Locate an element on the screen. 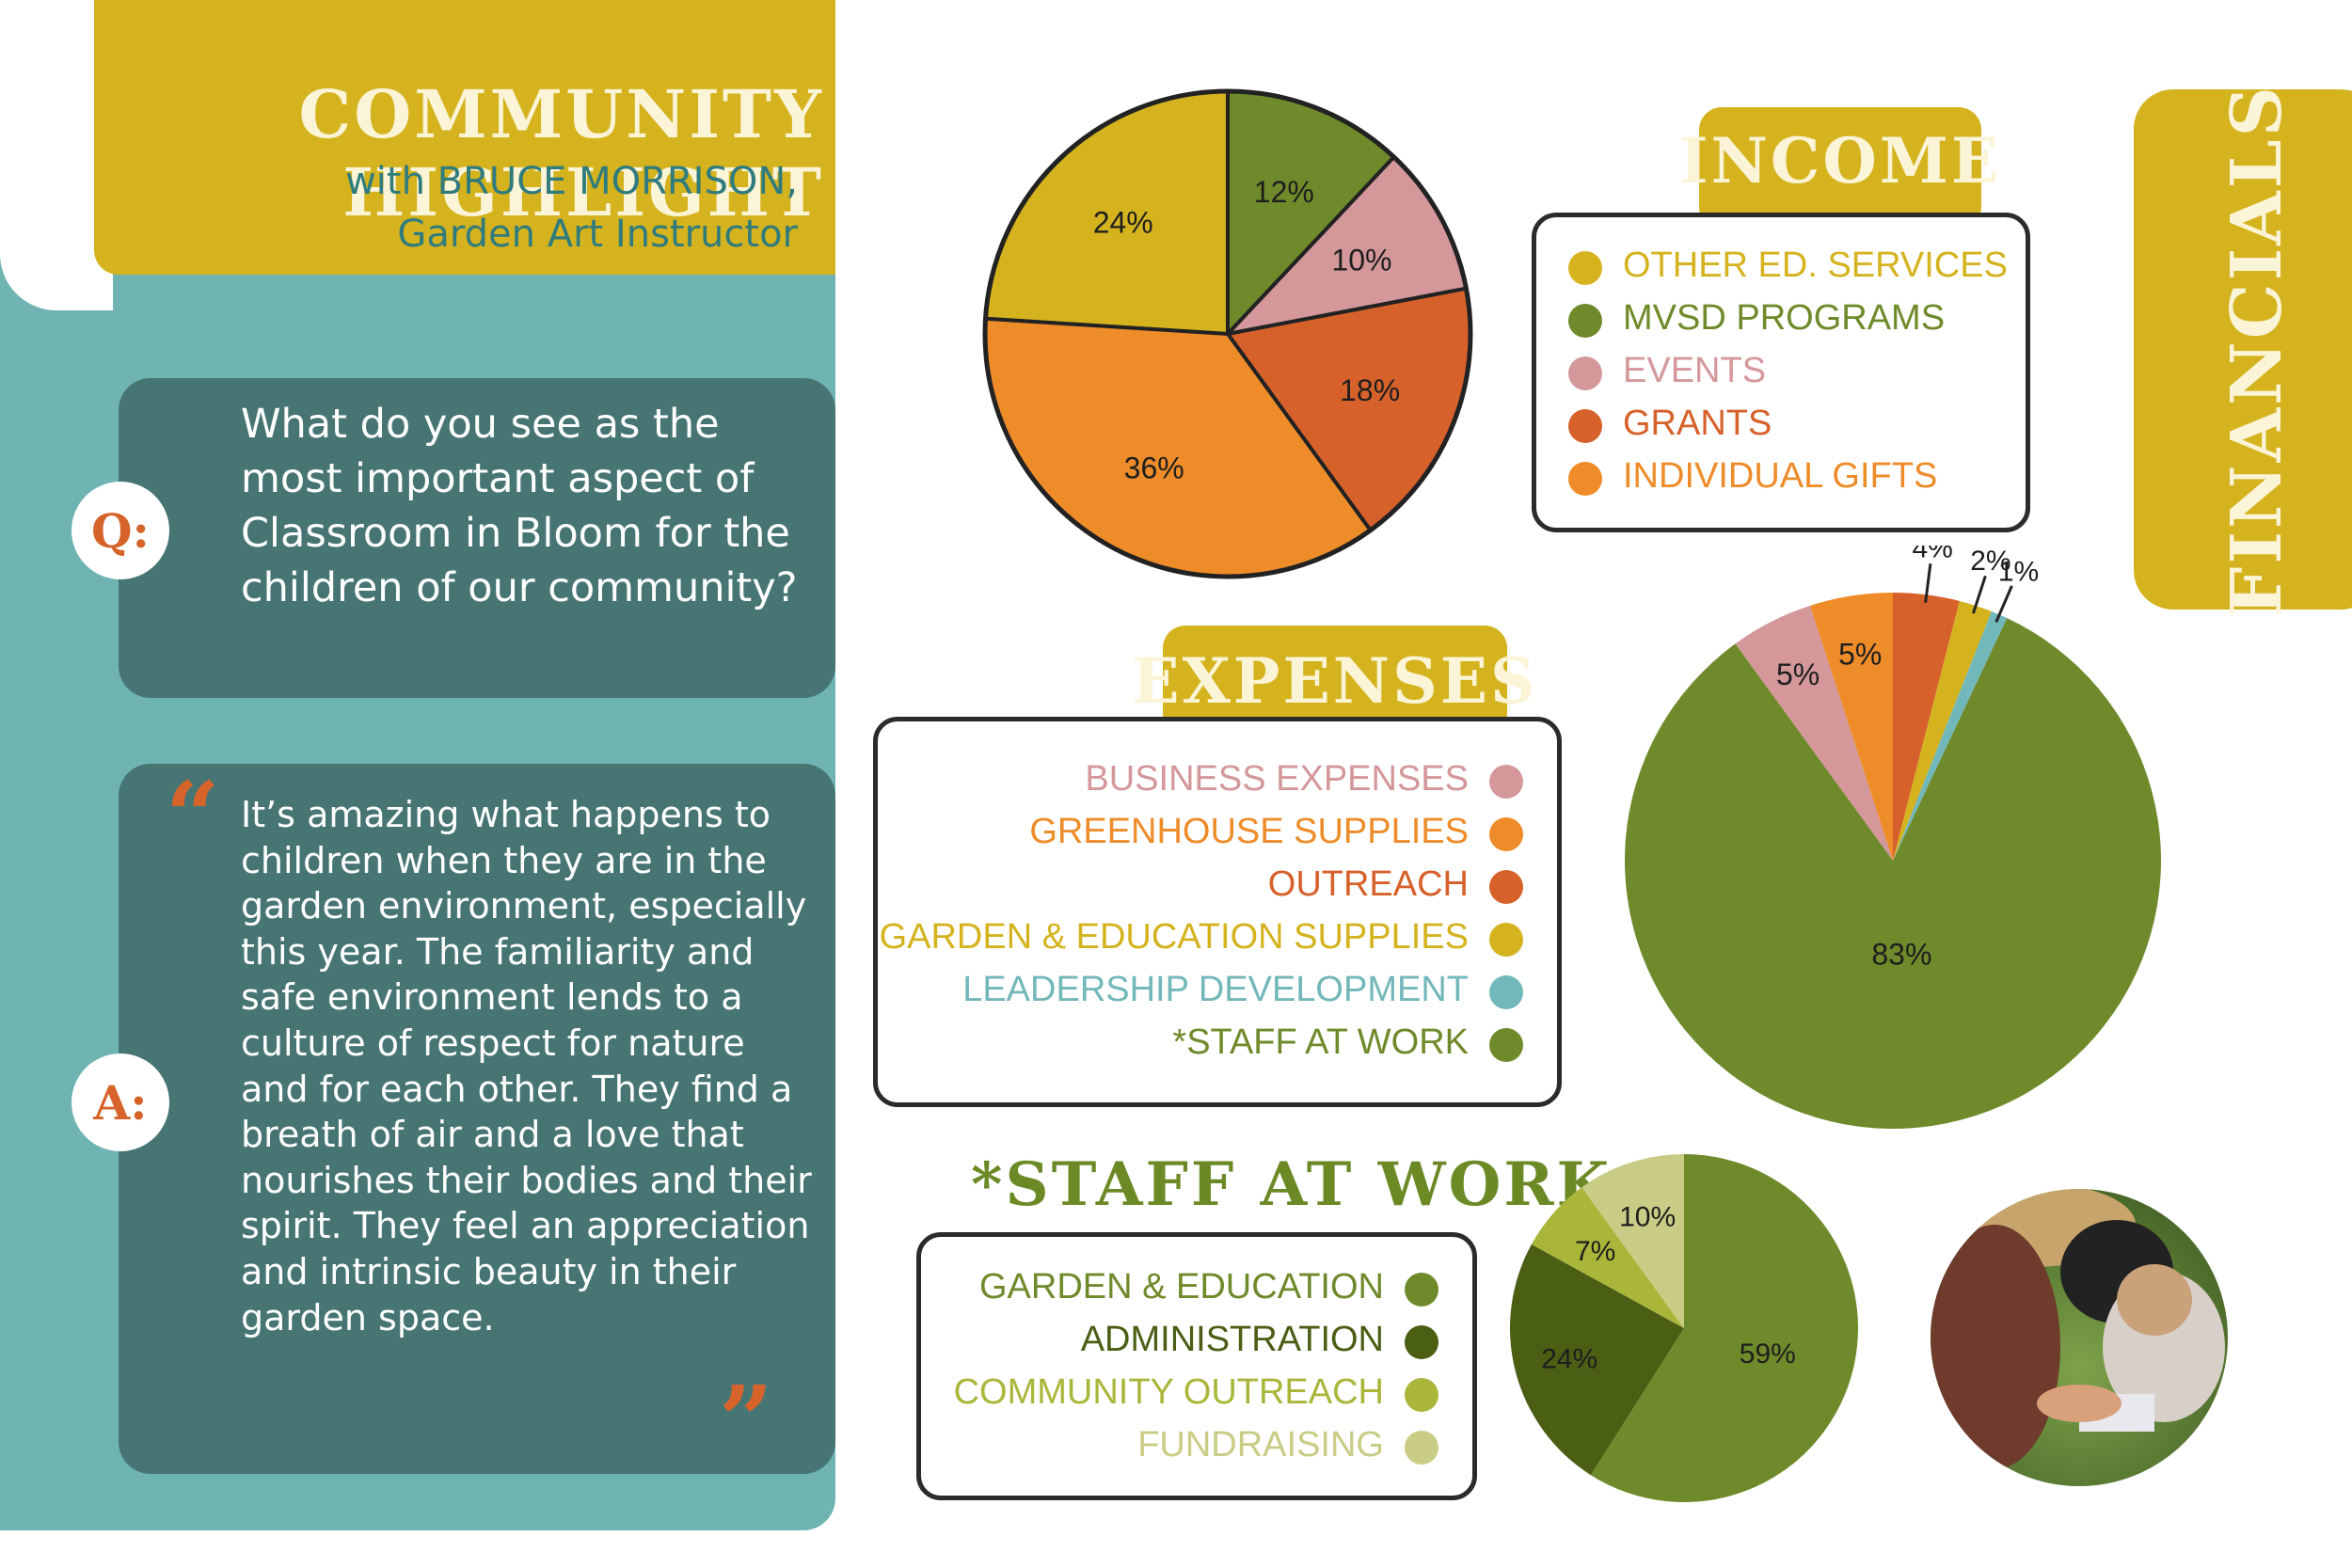 The image size is (2352, 1568). legend-label-mvsd: MVSD PROGRAMS is located at coordinates (1784, 318).